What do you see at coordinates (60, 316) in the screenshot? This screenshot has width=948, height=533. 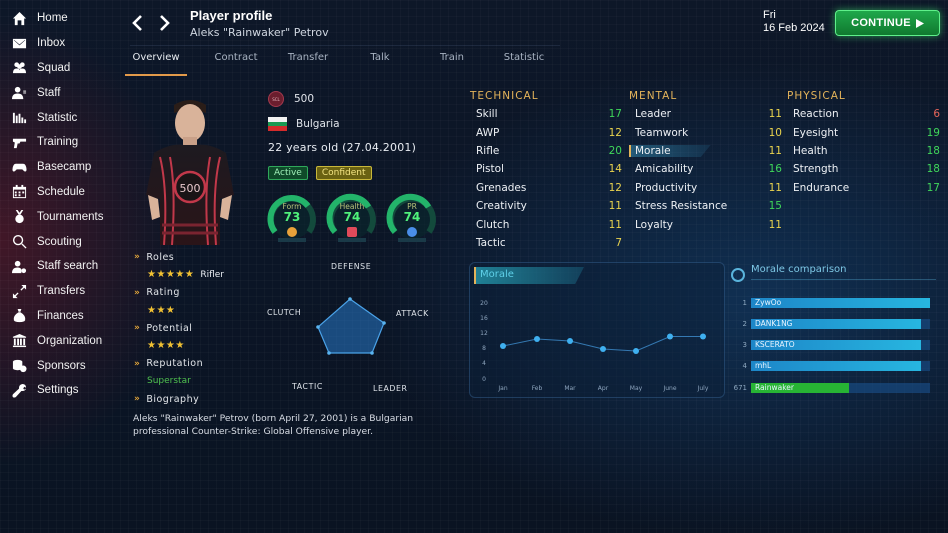 I see `sidebar-item-finances: Finances` at bounding box center [60, 316].